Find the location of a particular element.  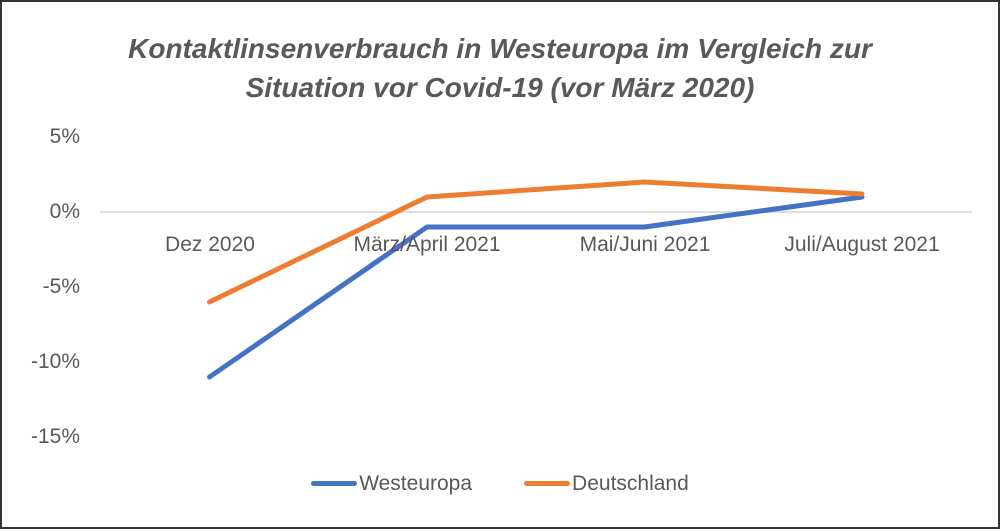

legend-line-swatch-deutschland is located at coordinates (547, 483).